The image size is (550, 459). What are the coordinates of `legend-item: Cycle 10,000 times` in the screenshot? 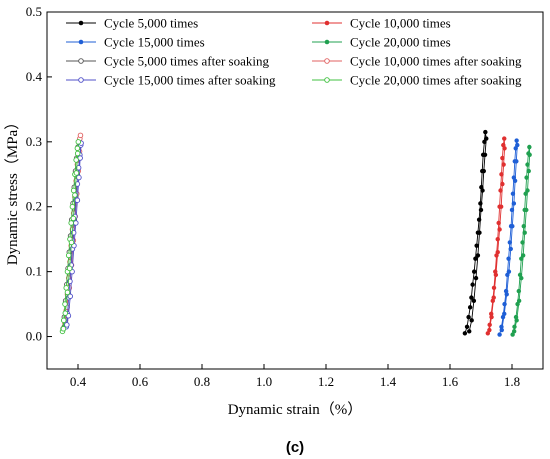 It's located at (381, 23).